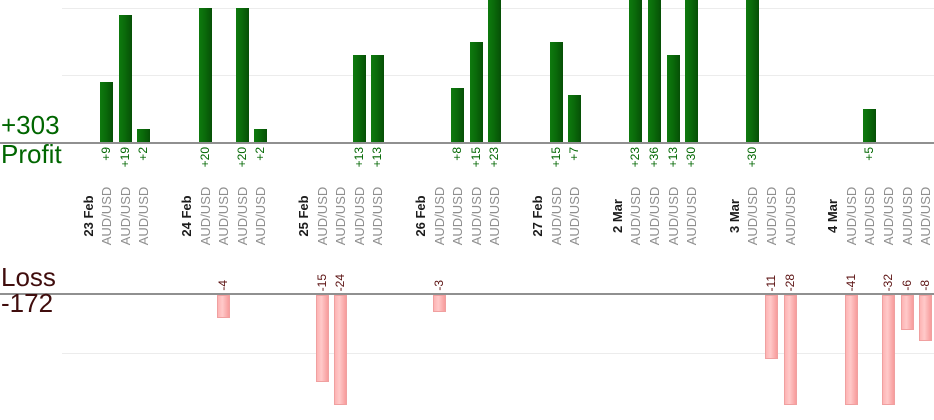 The height and width of the screenshot is (420, 934). What do you see at coordinates (88, 216) in the screenshot?
I see `date-label: 23 Feb` at bounding box center [88, 216].